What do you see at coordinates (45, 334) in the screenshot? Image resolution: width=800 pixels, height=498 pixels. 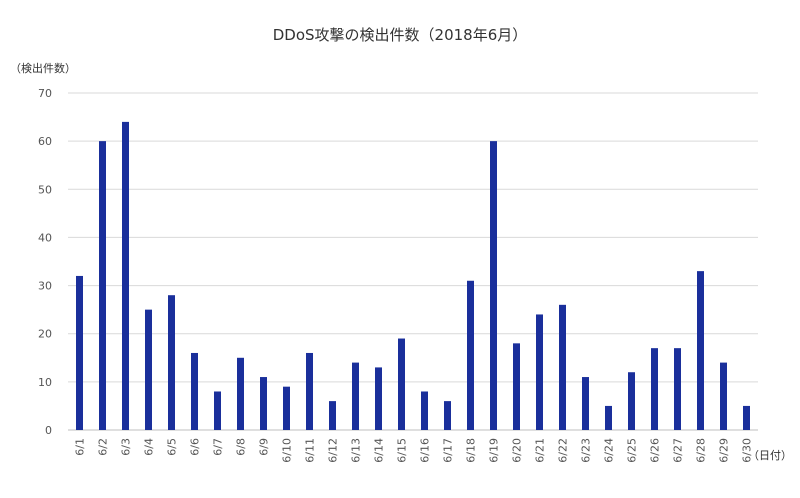 I see `y-tick-label: 20` at bounding box center [45, 334].